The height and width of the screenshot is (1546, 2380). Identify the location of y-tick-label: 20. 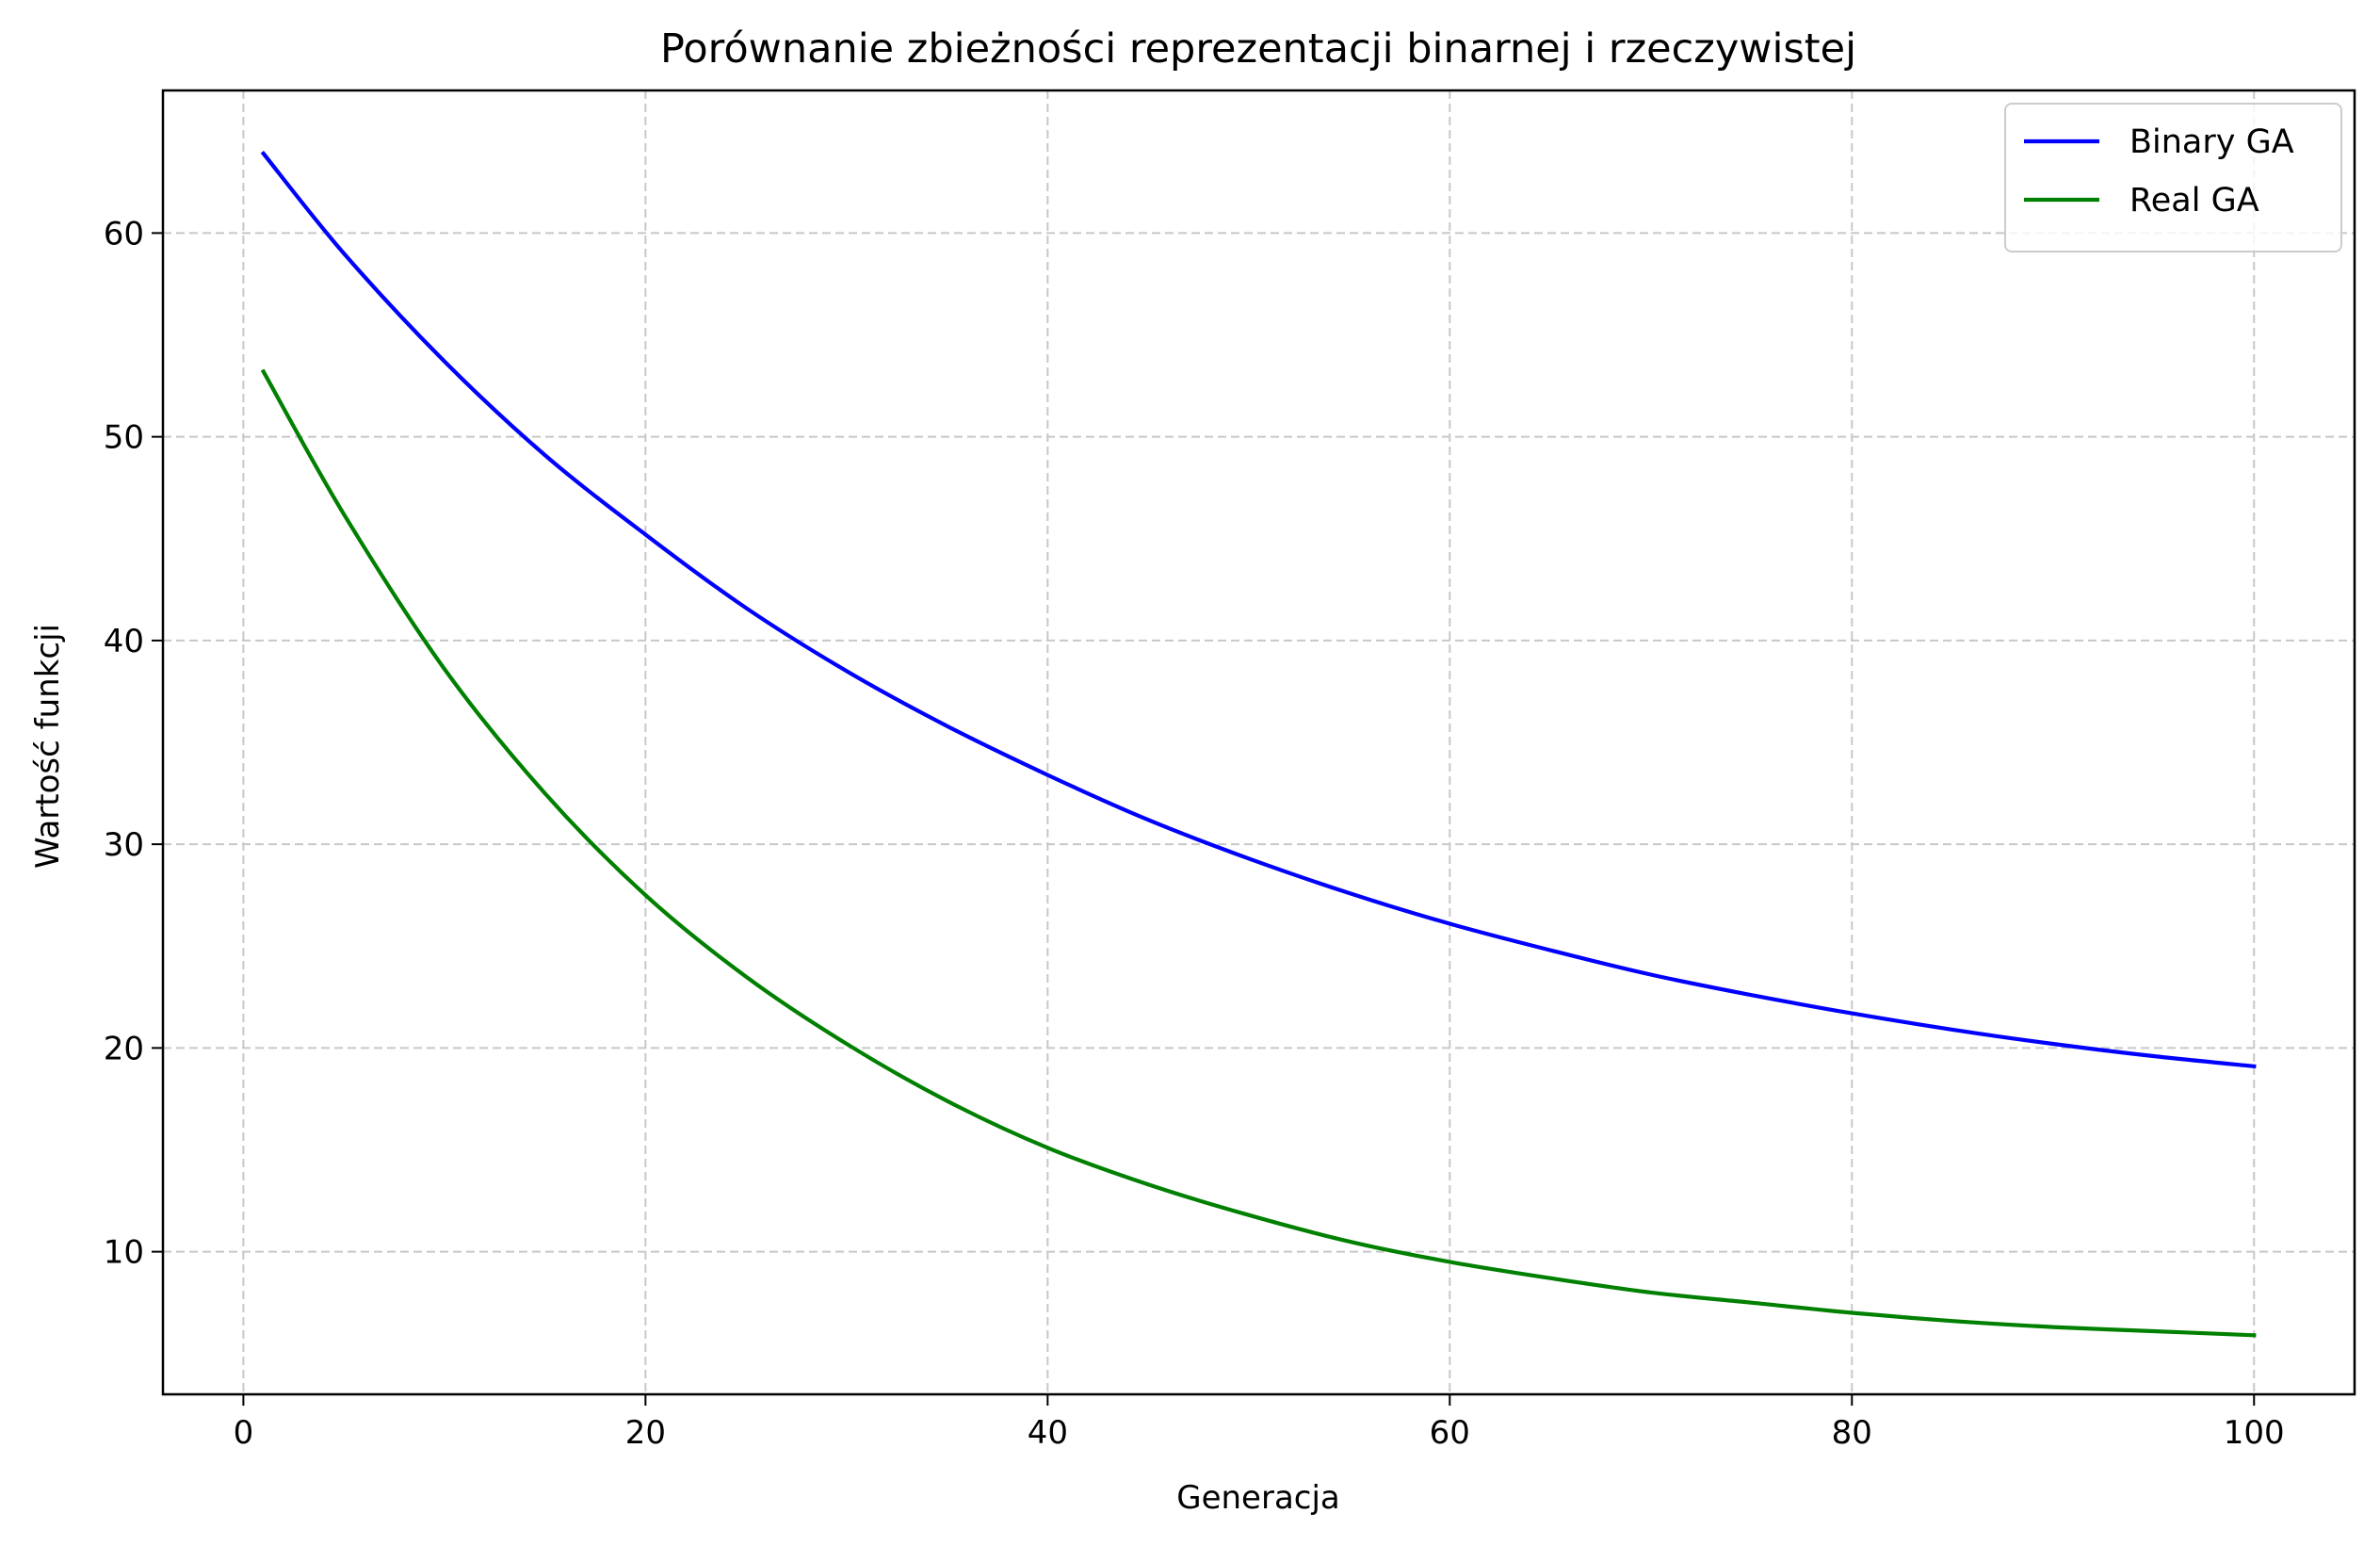
(124, 1048).